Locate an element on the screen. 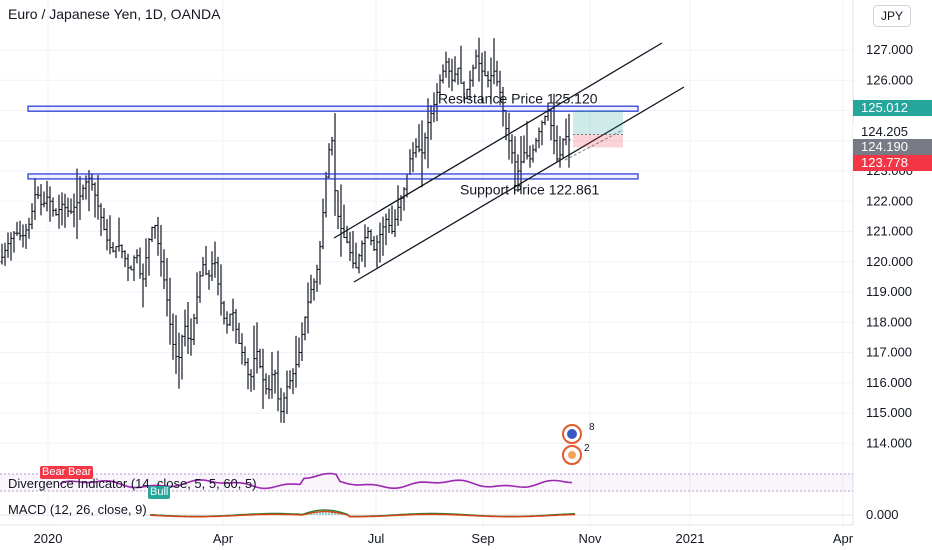 This screenshot has height=550, width=932. event-icon-center is located at coordinates (572, 434).